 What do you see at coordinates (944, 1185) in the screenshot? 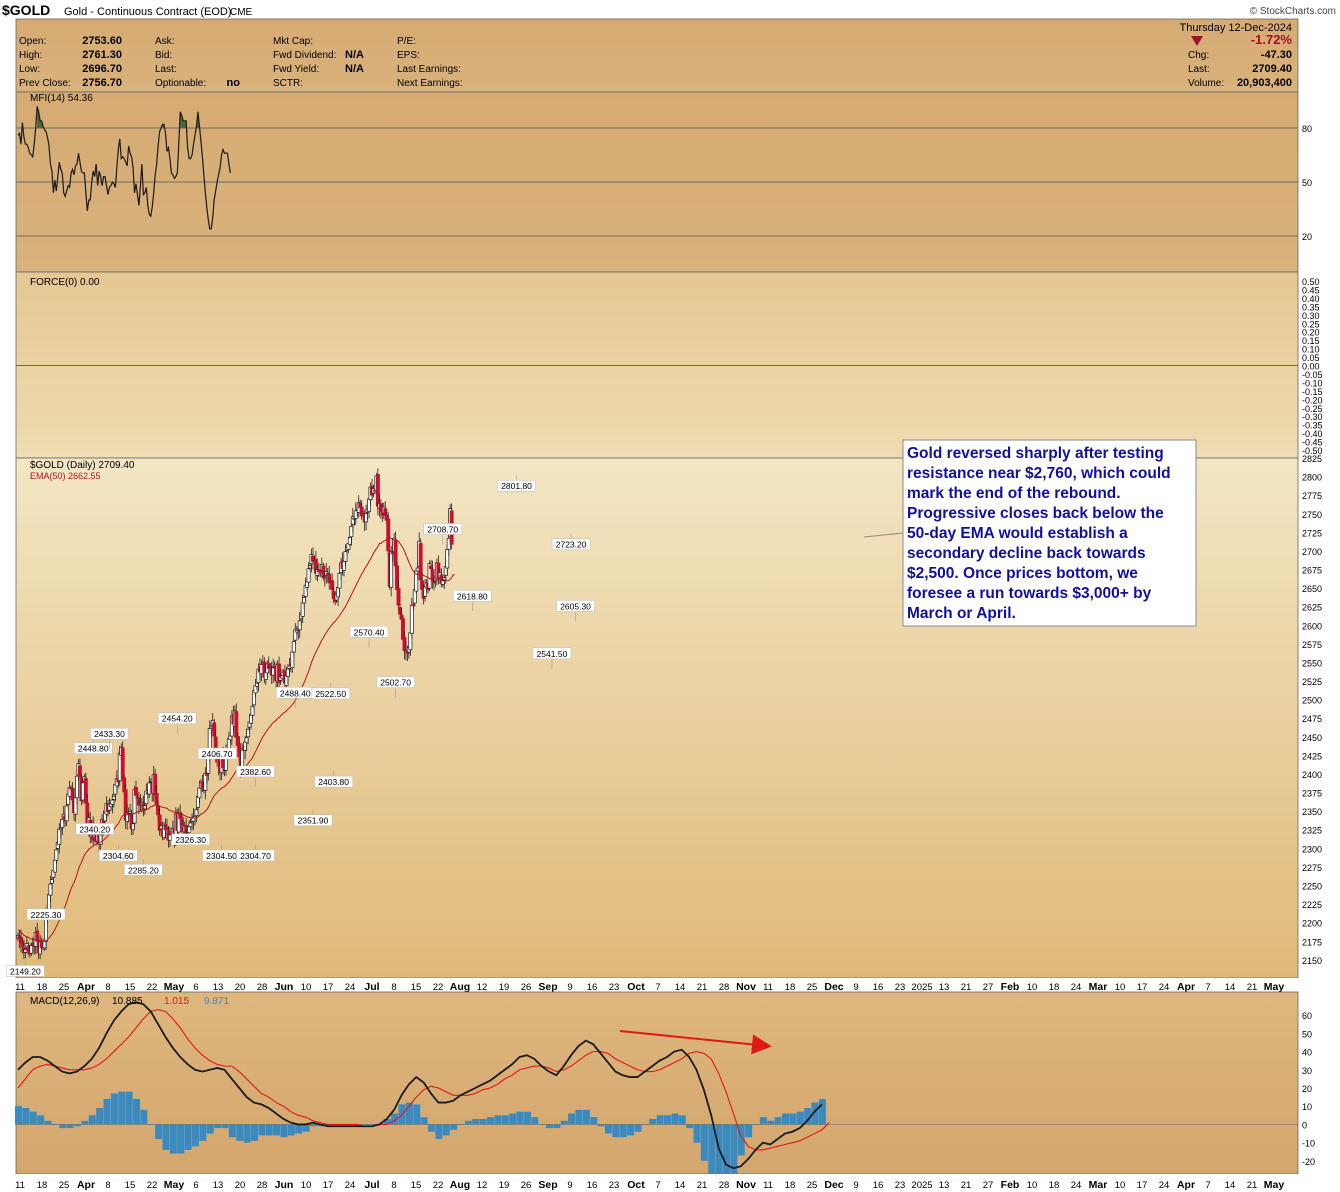
I see `x-tick-label: 13` at bounding box center [944, 1185].